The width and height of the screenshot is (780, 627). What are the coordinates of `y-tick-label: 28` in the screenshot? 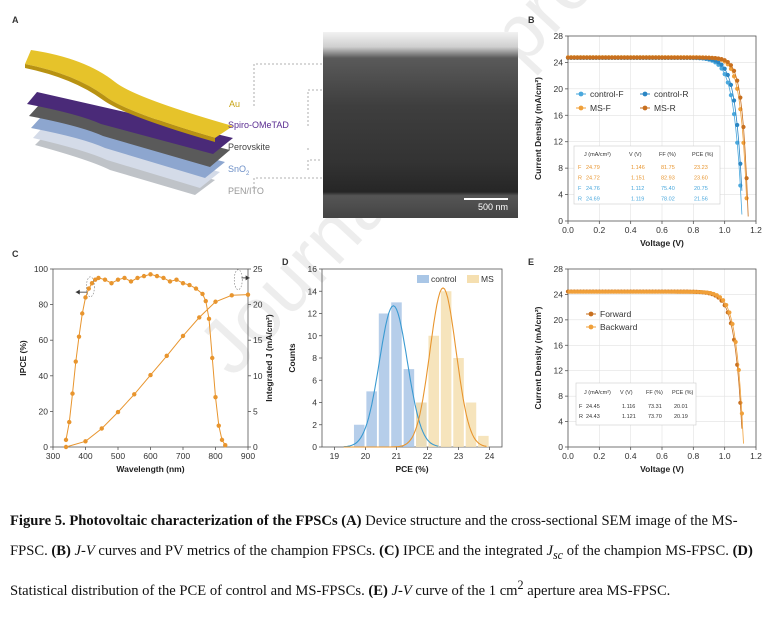 It's located at (559, 36).